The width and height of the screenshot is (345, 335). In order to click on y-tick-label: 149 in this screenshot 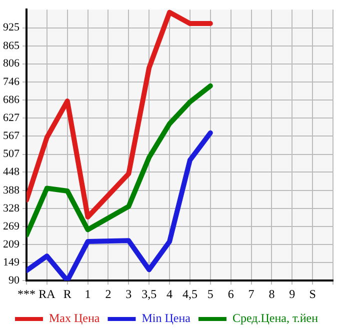, I will do `click(11, 262)`.